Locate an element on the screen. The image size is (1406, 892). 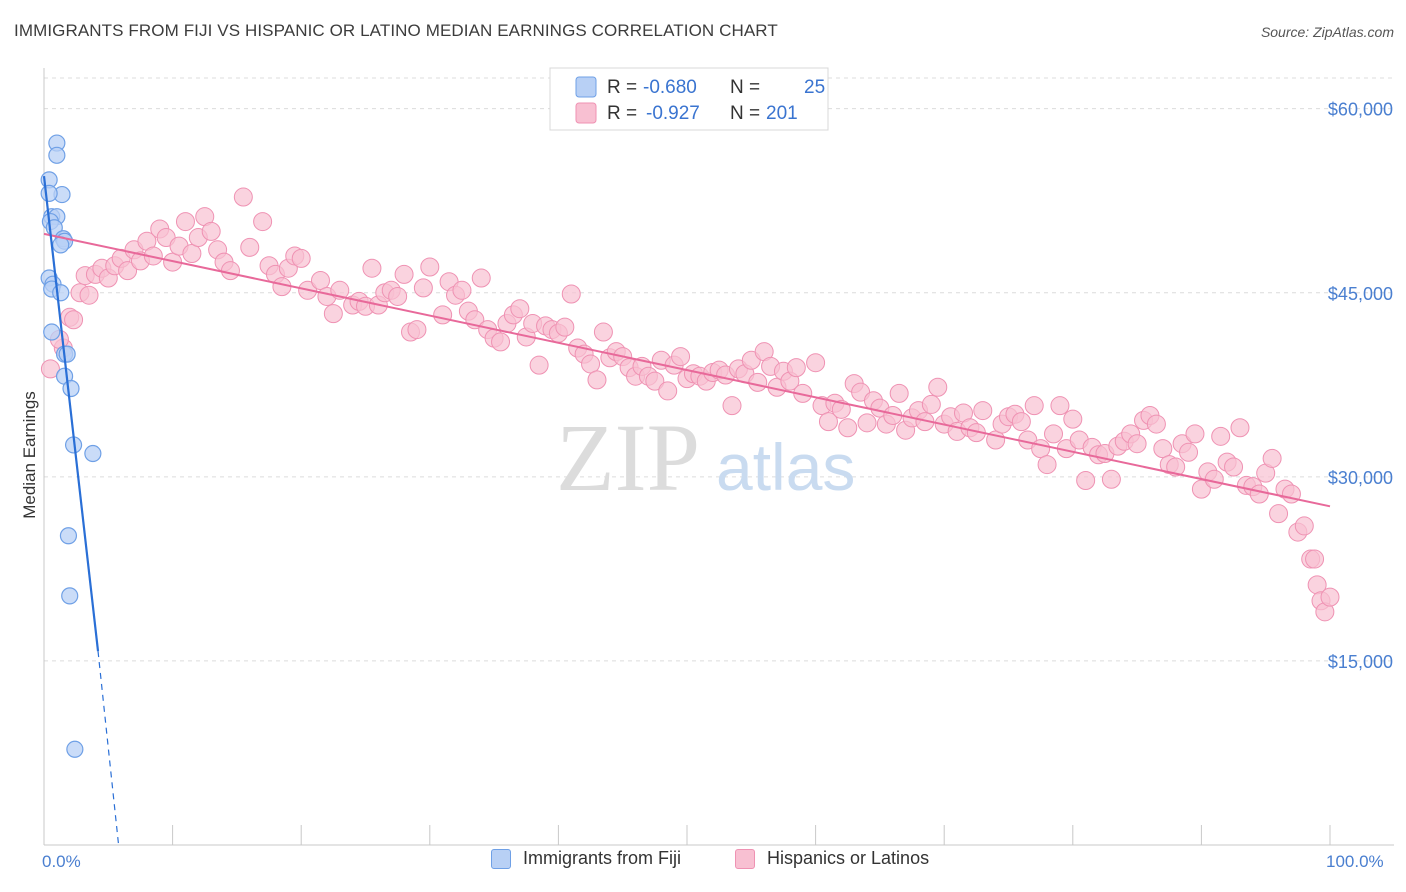
x-tick-label-min: 0.0% is located at coordinates (61, 861).